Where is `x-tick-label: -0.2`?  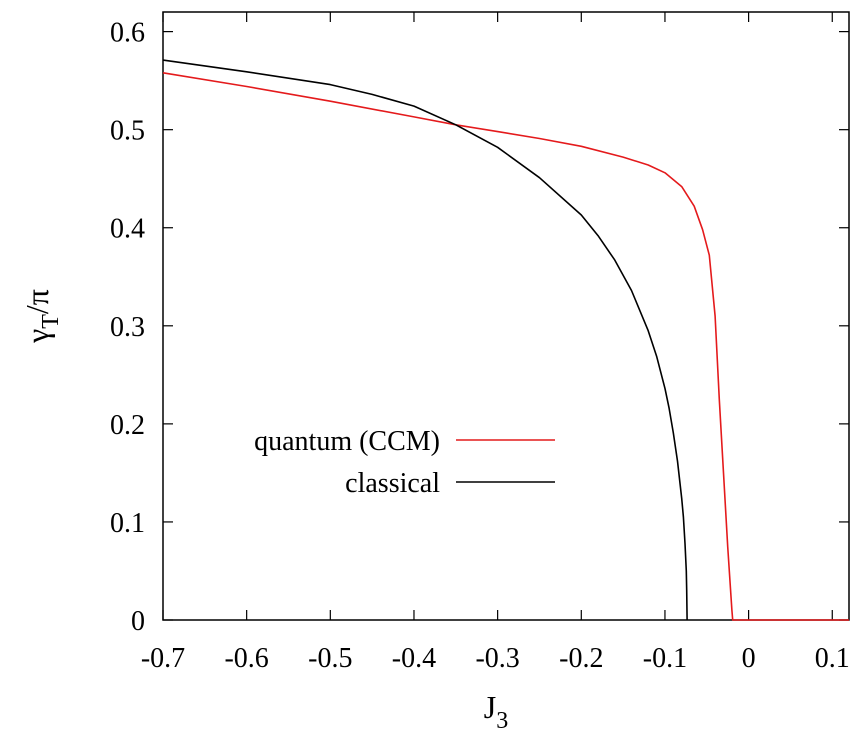 x-tick-label: -0.2 is located at coordinates (581, 658).